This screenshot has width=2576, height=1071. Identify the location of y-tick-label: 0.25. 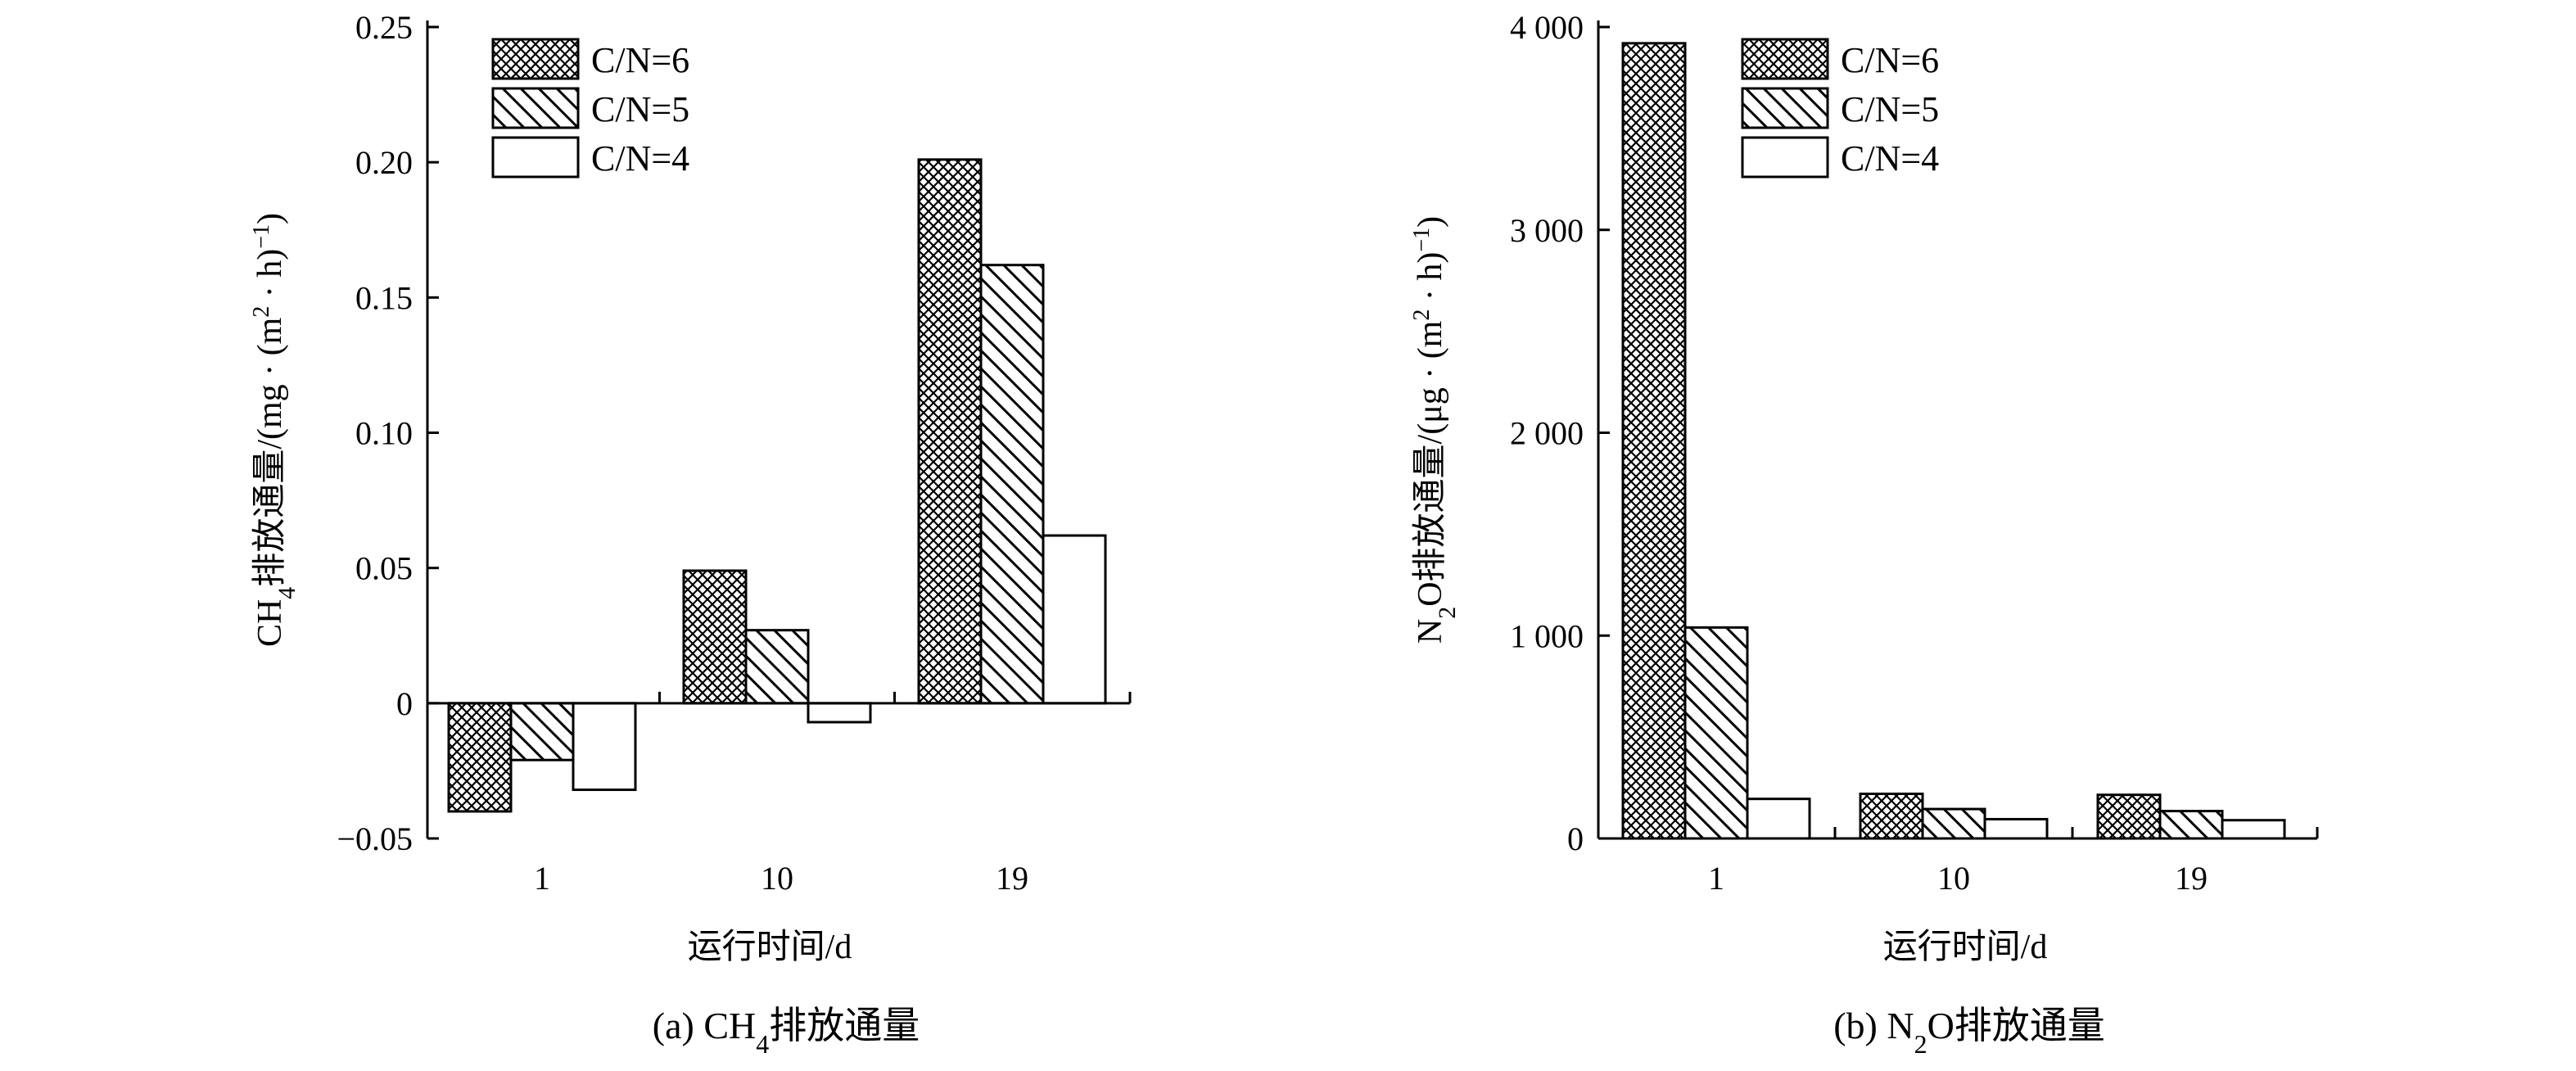
(384, 28).